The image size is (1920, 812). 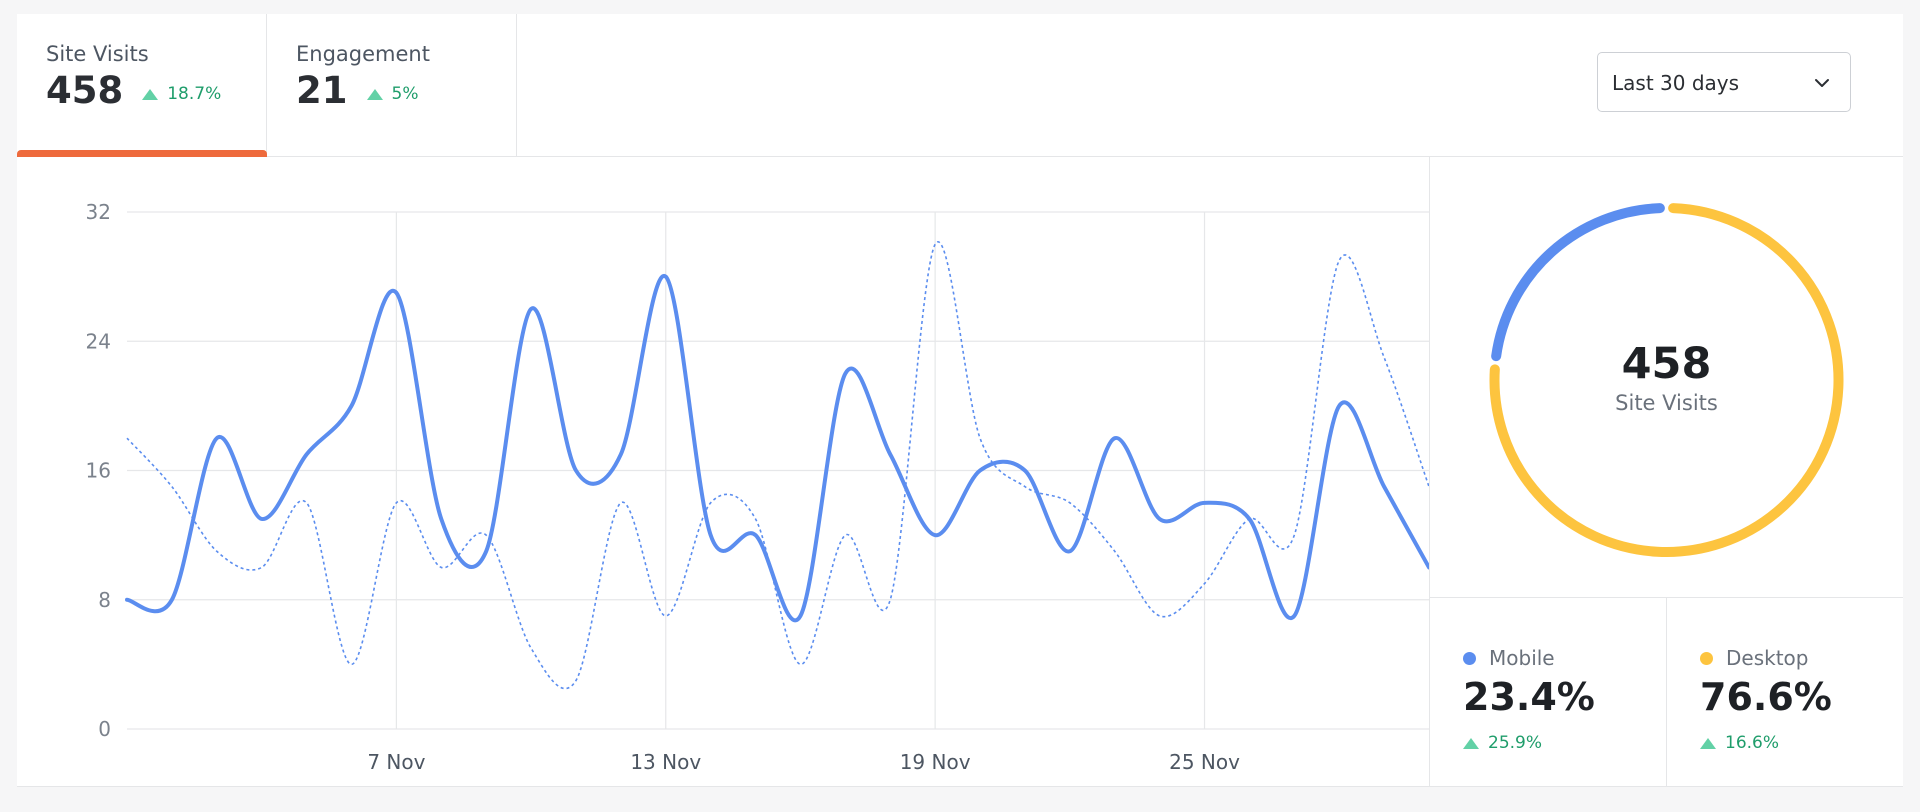 I want to click on trend-indicator: 5%, so click(x=392, y=94).